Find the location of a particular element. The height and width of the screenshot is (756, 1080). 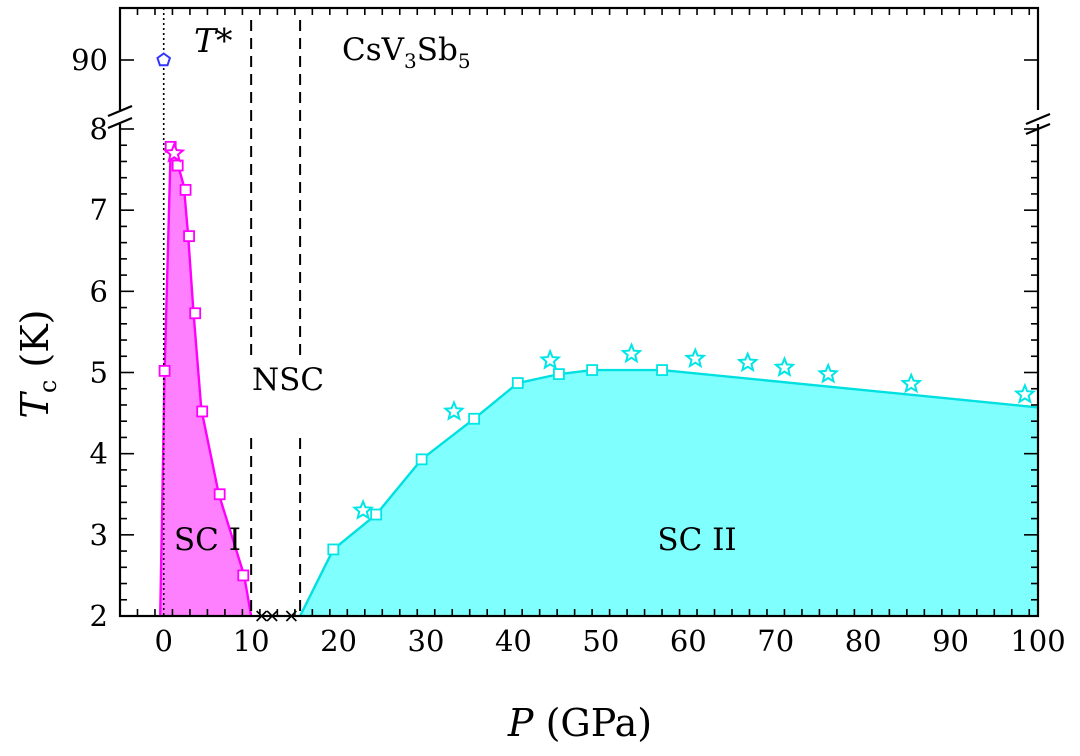

y-axis-break-right is located at coordinates (1038, 123).